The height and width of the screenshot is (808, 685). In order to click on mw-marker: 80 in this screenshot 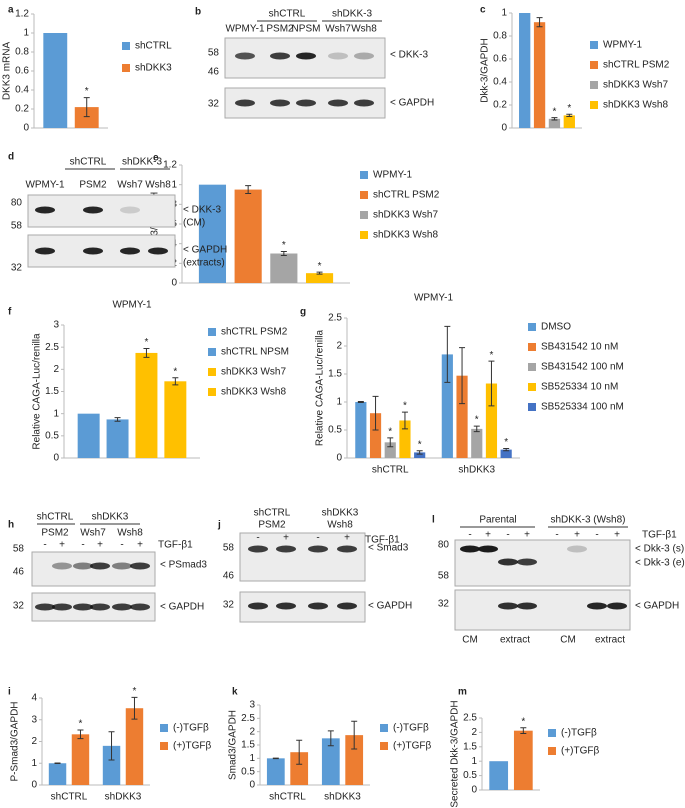, I will do `click(444, 545)`.